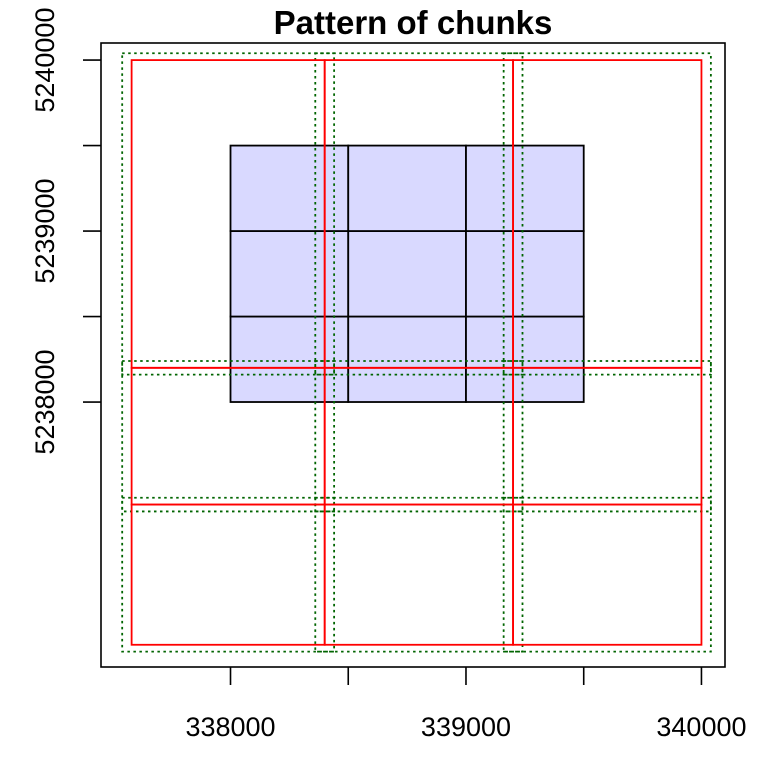  I want to click on chart-title: Pattern of chunks, so click(413, 22).